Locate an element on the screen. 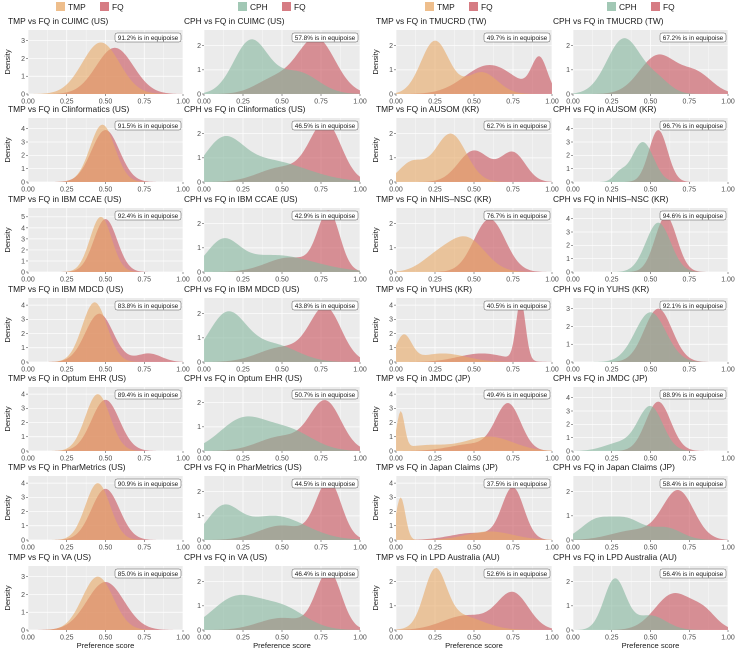 The width and height of the screenshot is (738, 650). panel-title: CPH vs FQ in VA (US) is located at coordinates (225, 557).